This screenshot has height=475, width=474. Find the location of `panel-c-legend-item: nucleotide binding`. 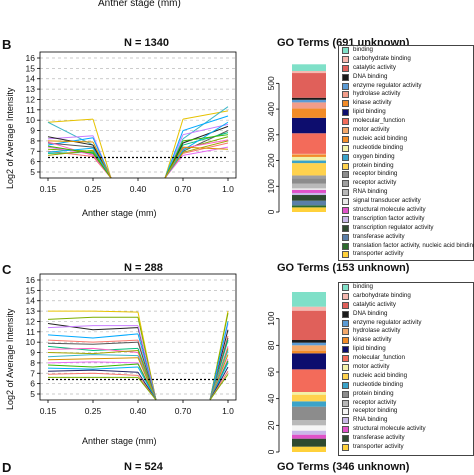

panel-c-legend-item: nucleotide binding is located at coordinates (406, 385).